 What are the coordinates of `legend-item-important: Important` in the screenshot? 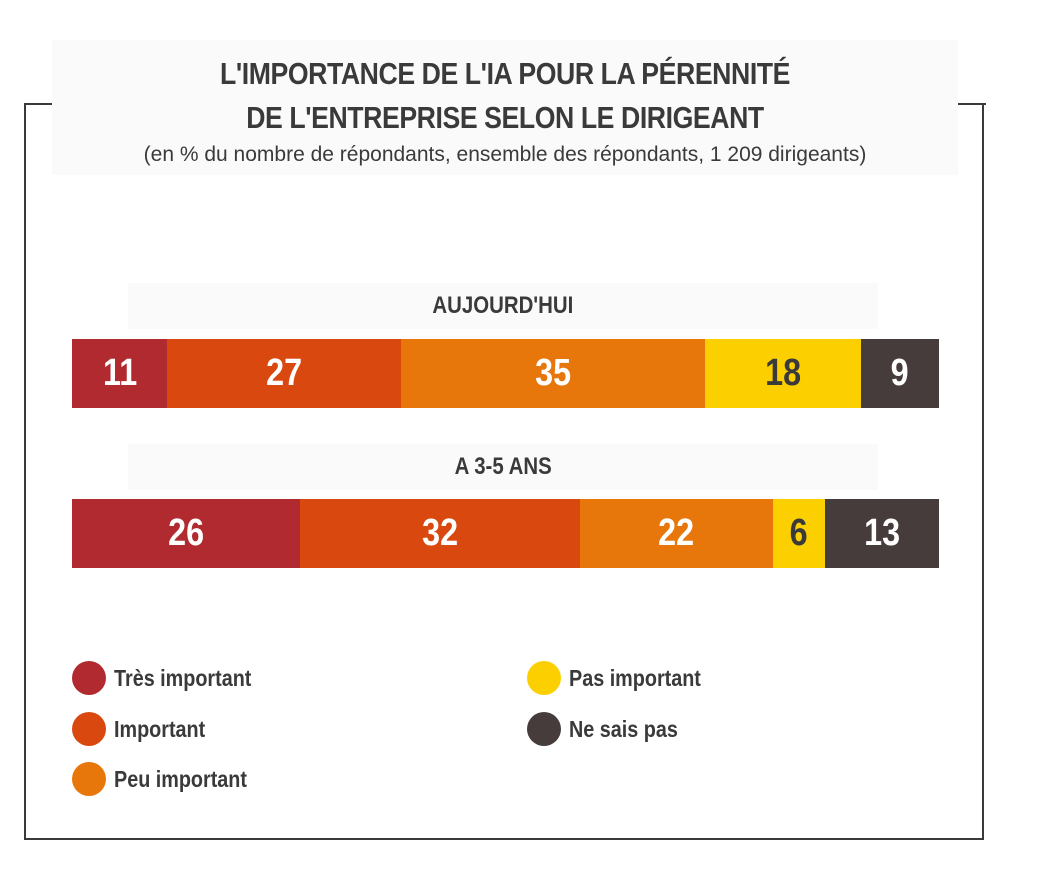 It's located at (146, 729).